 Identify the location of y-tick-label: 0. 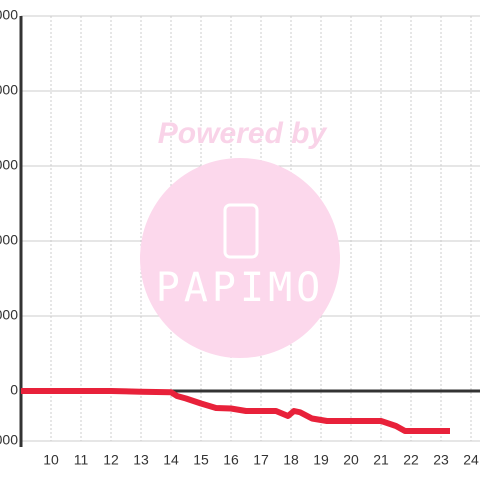
(14, 390).